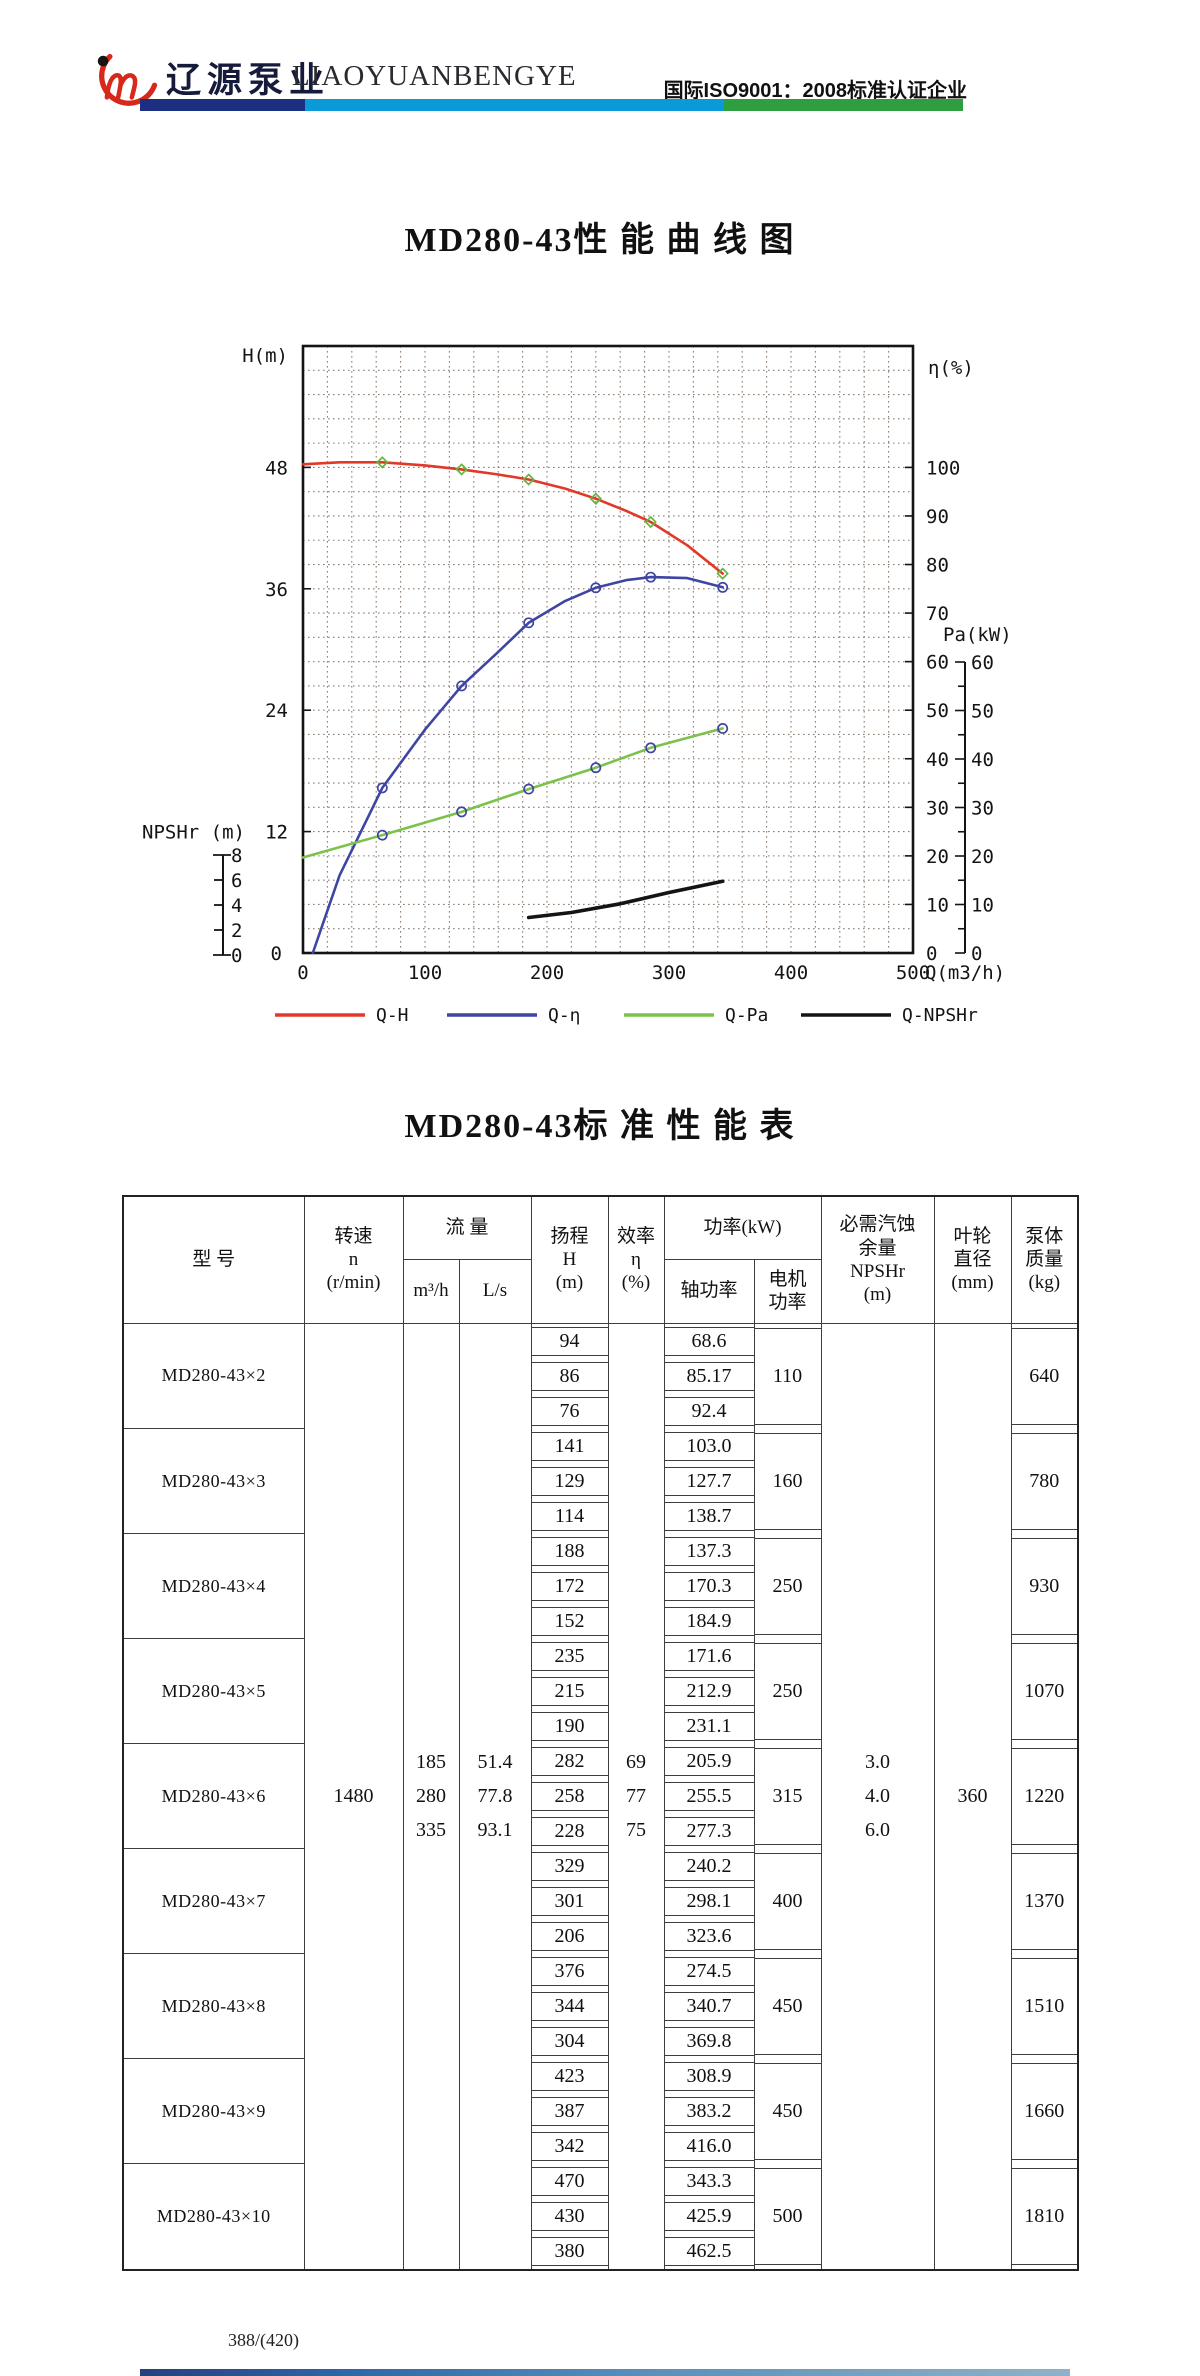 This screenshot has height=2376, width=1200. What do you see at coordinates (709, 1516) in the screenshot?
I see `shaft-power-value: 138.7` at bounding box center [709, 1516].